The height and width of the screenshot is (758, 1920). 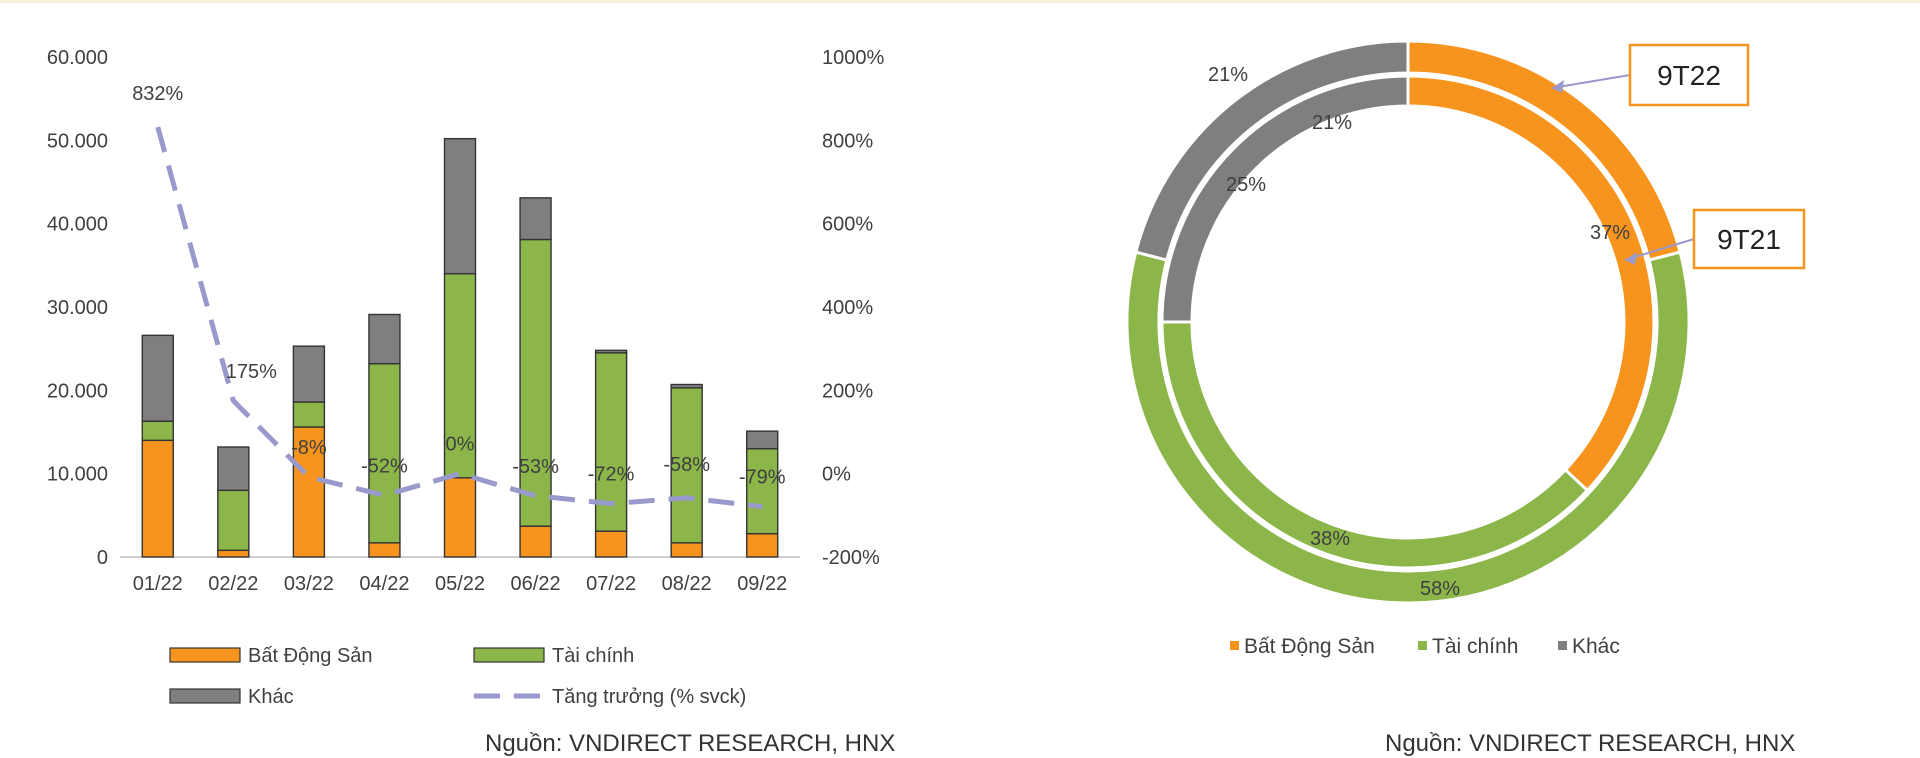 I want to click on y2-axis-tick-label: 400%, so click(x=847, y=308).